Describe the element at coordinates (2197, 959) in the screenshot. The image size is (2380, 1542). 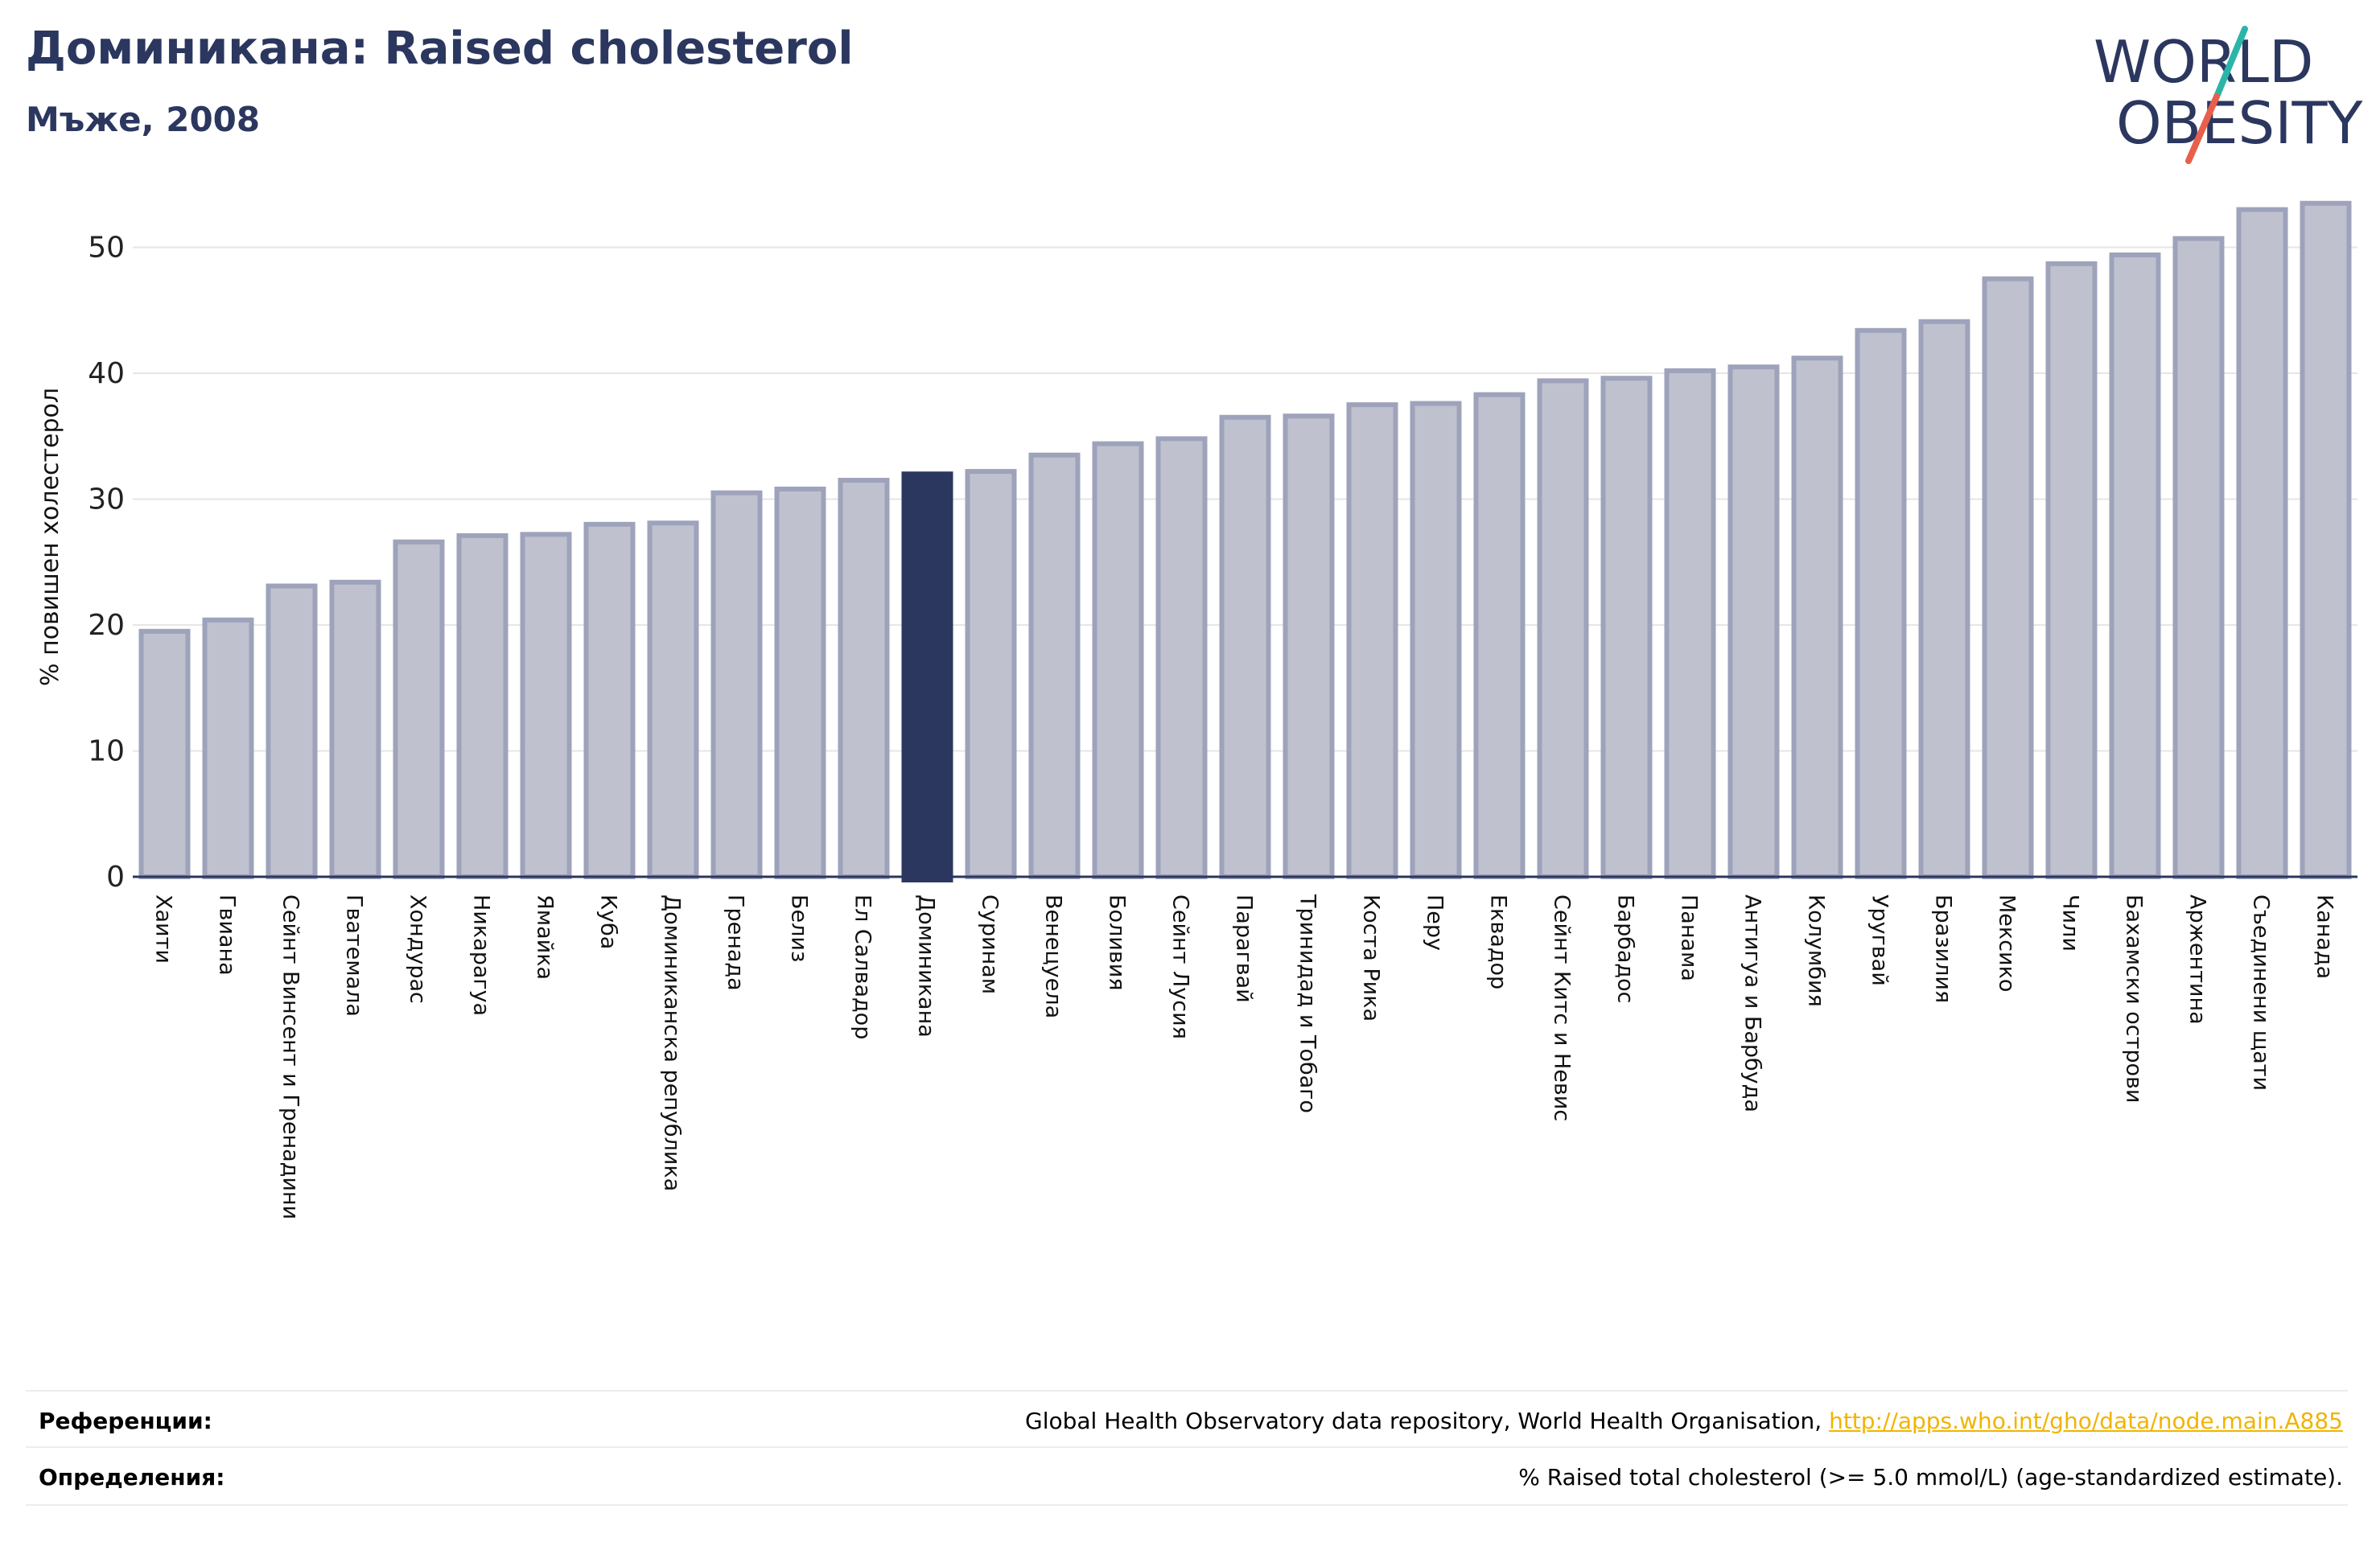
I see `x-tick-label: Аржентина` at that location.